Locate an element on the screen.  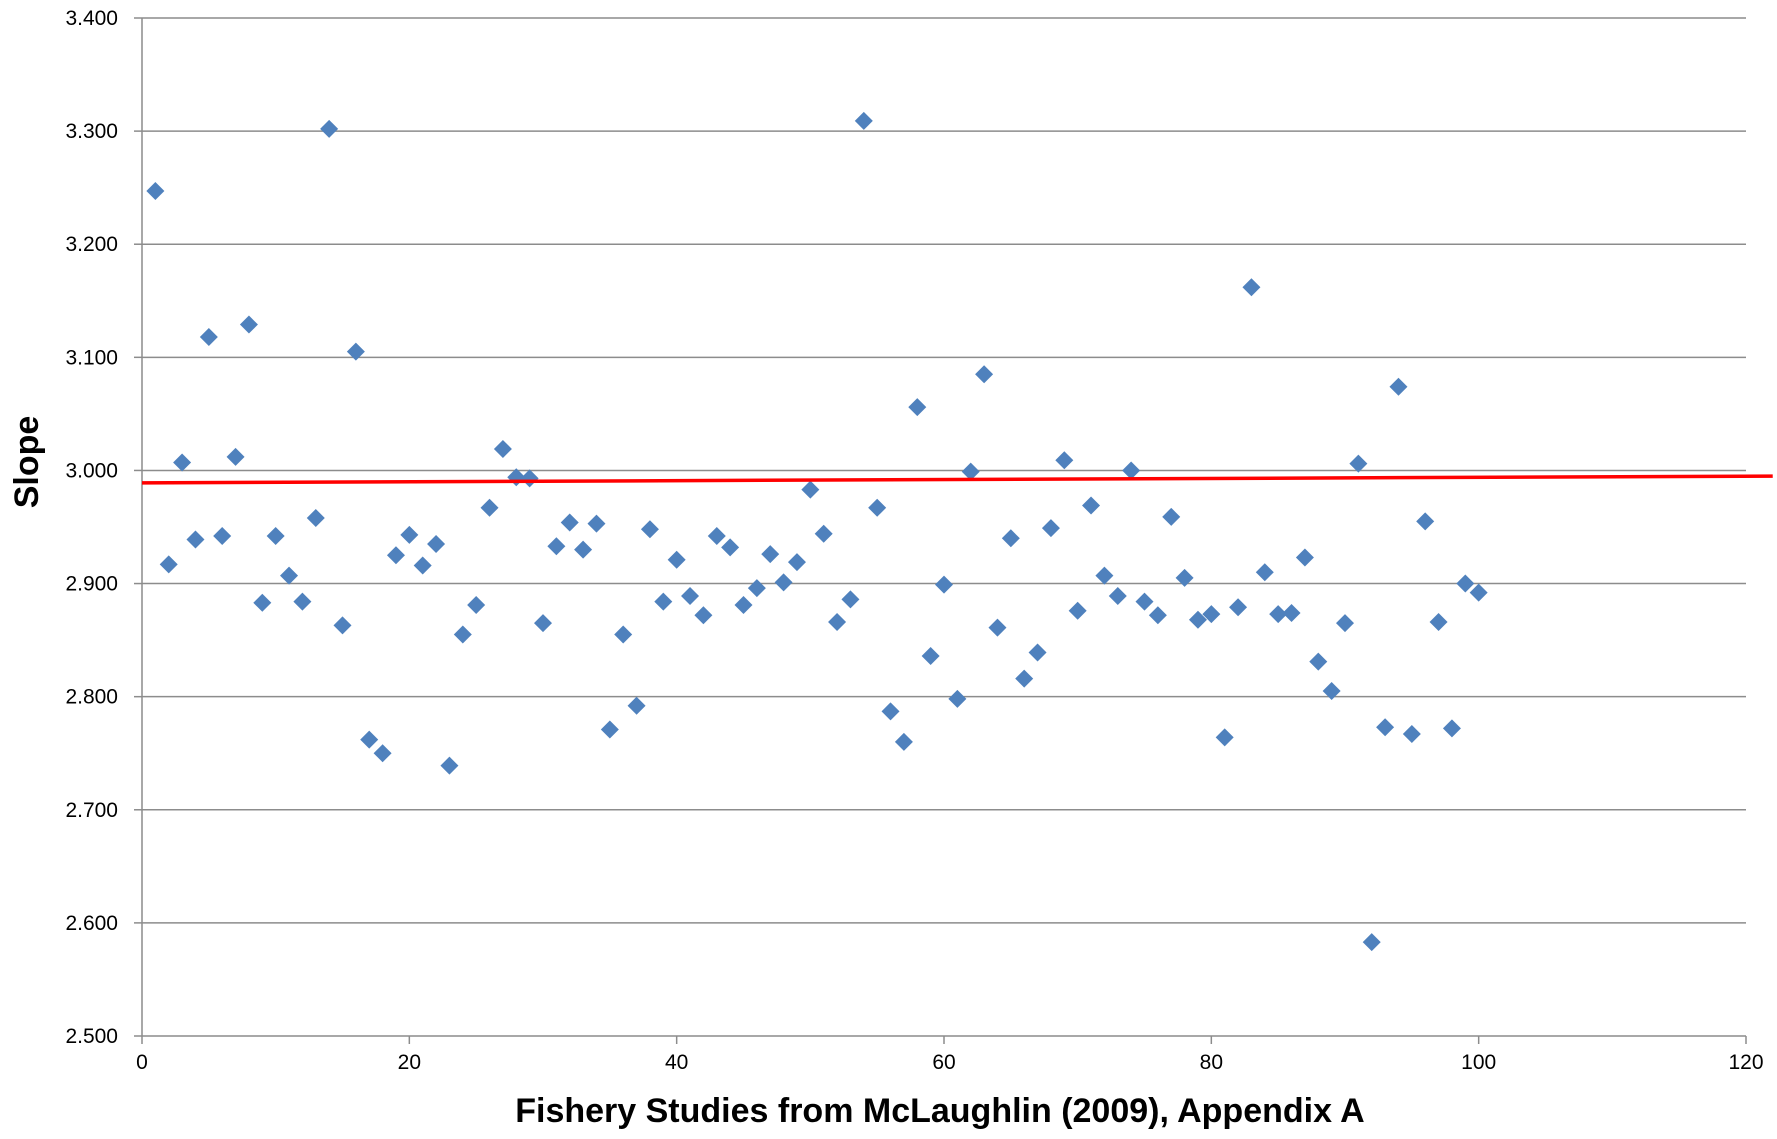
y-tick-label: 2.900 is located at coordinates (91, 584).